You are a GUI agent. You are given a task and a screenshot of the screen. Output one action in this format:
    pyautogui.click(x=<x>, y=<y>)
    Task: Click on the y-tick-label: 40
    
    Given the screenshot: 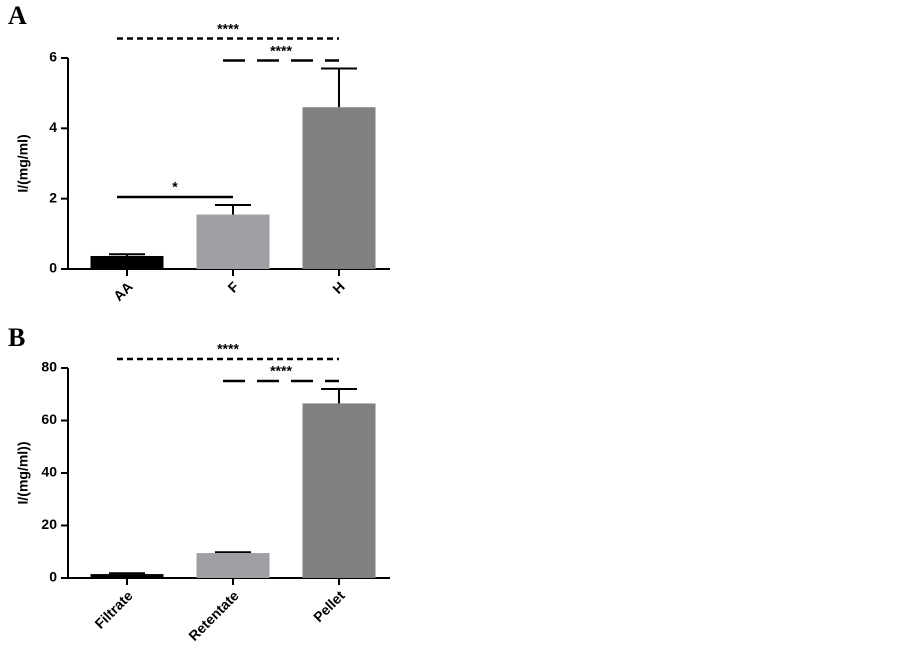 What is the action you would take?
    pyautogui.click(x=49, y=472)
    